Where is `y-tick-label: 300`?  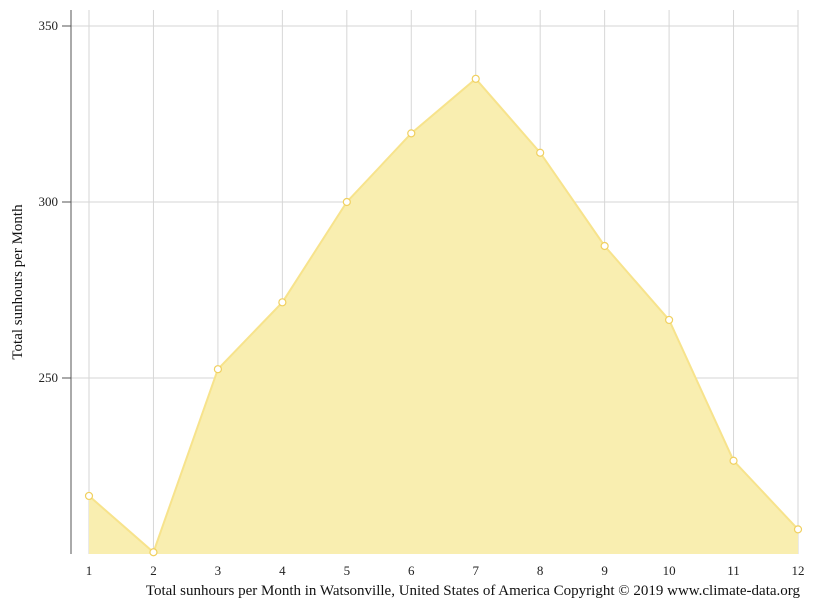 y-tick-label: 300 is located at coordinates (49, 201).